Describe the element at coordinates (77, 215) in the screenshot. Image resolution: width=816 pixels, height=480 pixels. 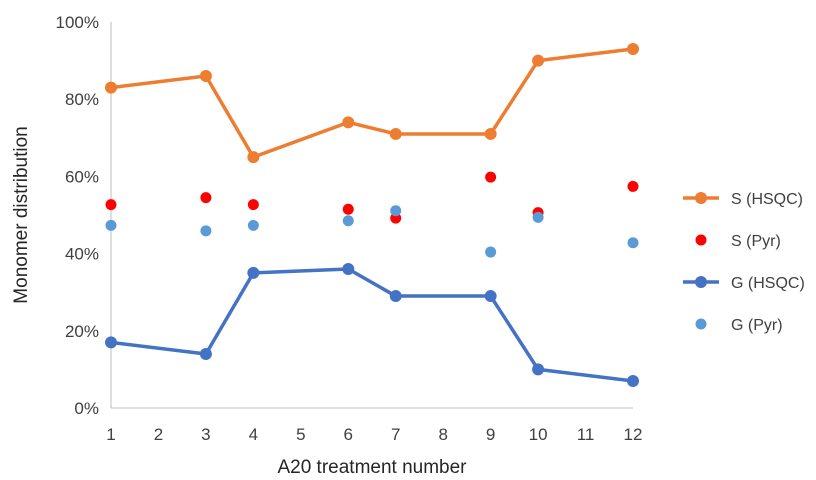
I see `y-tick-labels: 0% 20% 40% 60% 80% 100%` at that location.